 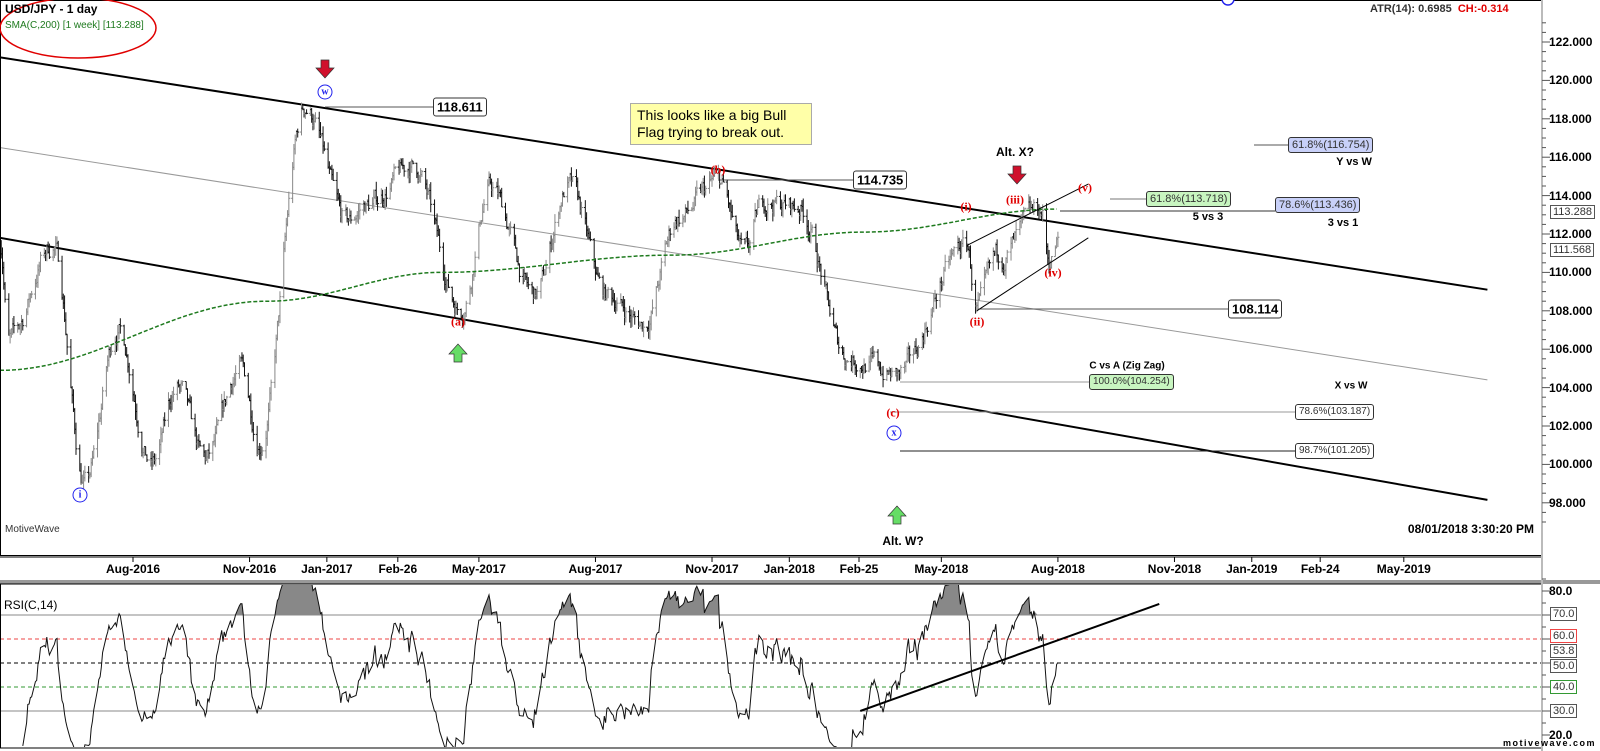 I want to click on time-tick-label: Jan-2018, so click(x=789, y=569).